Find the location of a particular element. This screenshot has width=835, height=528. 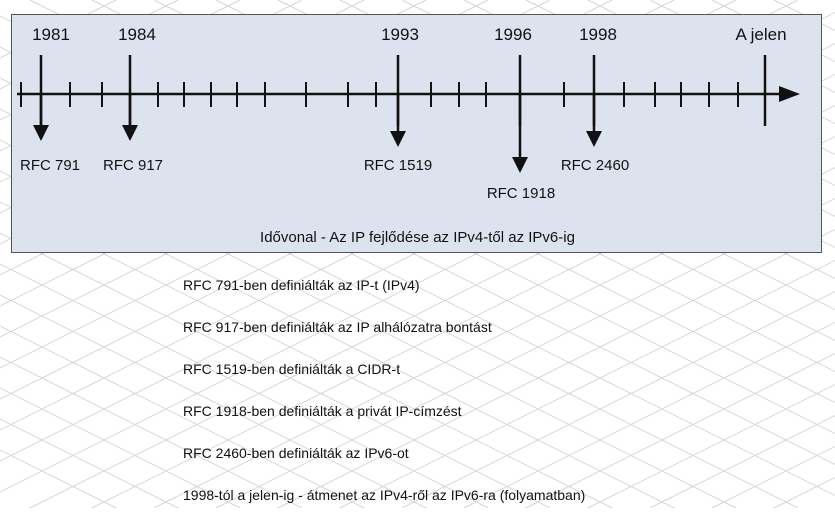

rfc-label-917: RFC 917 is located at coordinates (133, 165).